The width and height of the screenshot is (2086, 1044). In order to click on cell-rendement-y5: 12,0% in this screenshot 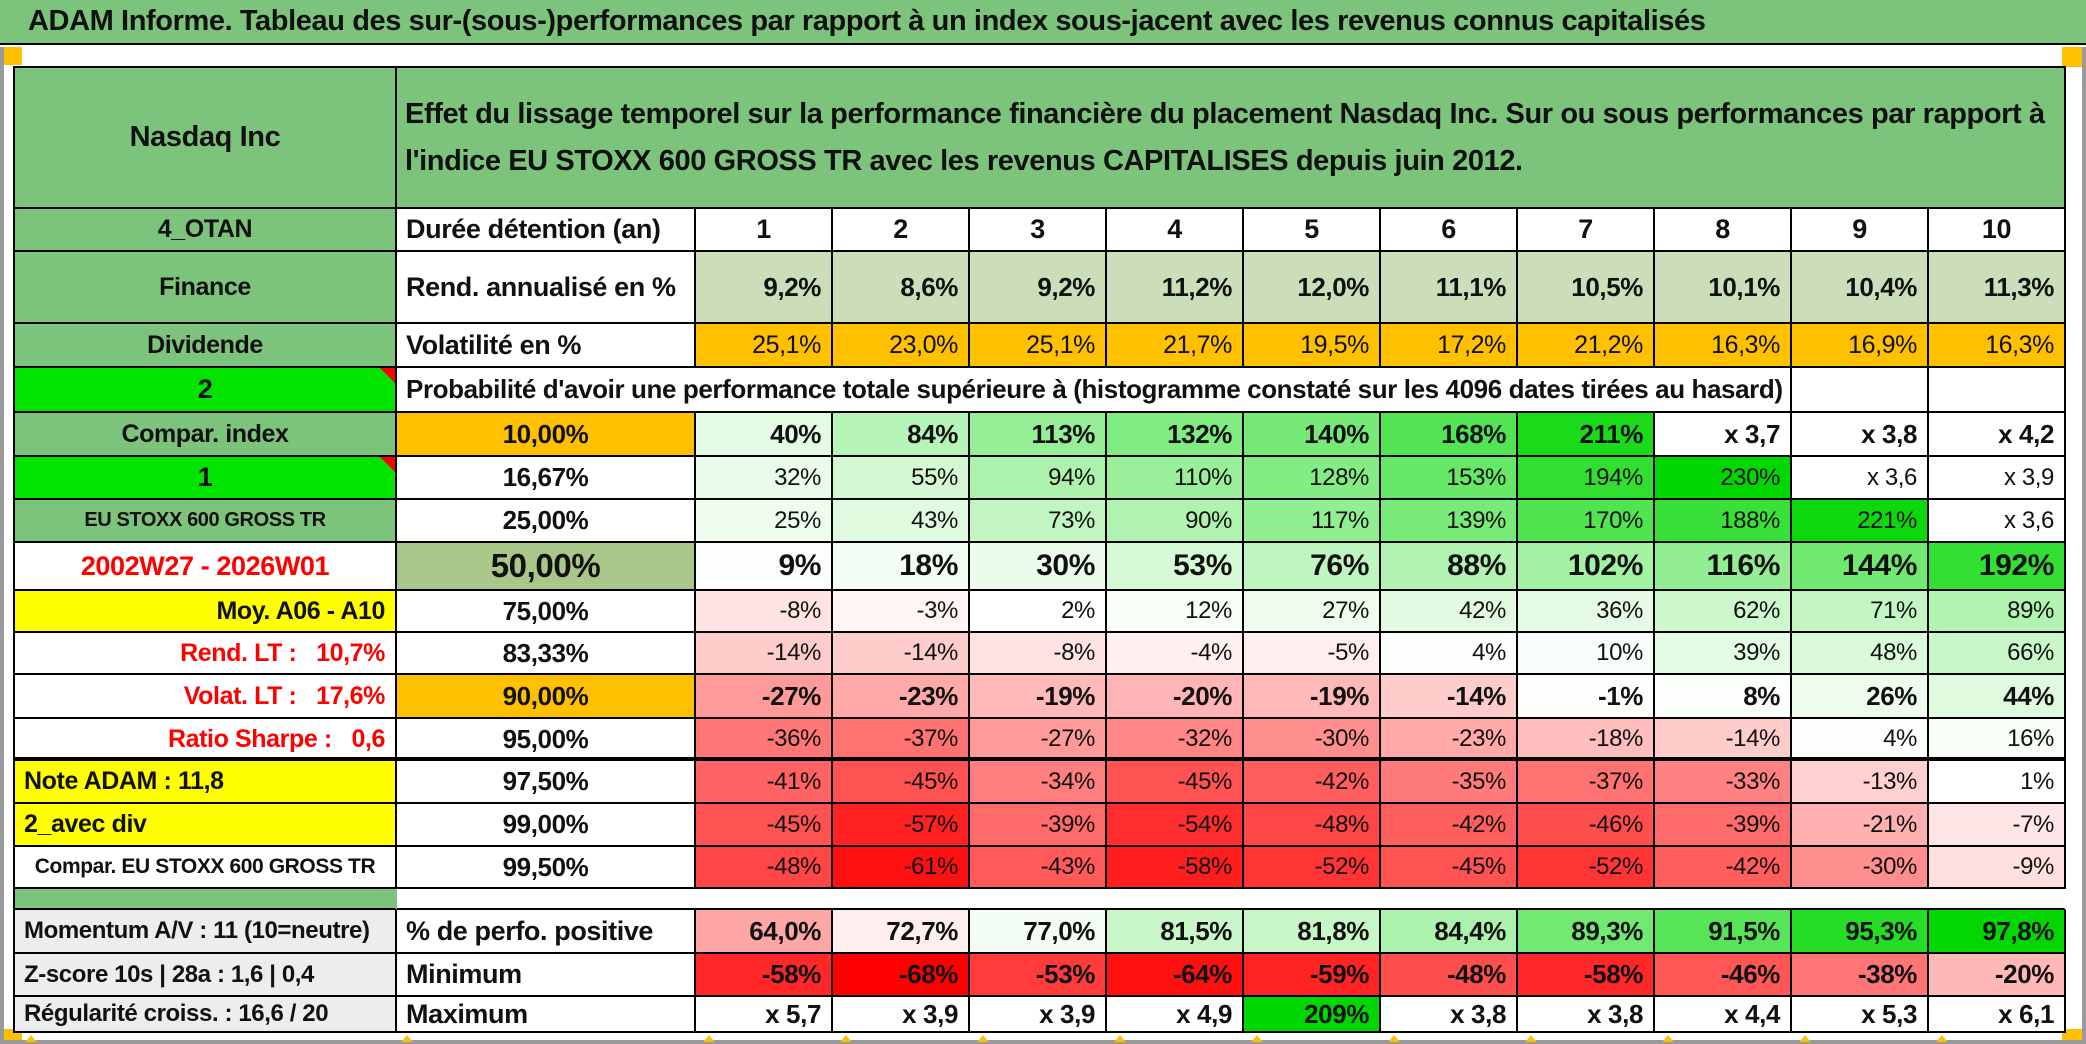, I will do `click(1312, 288)`.